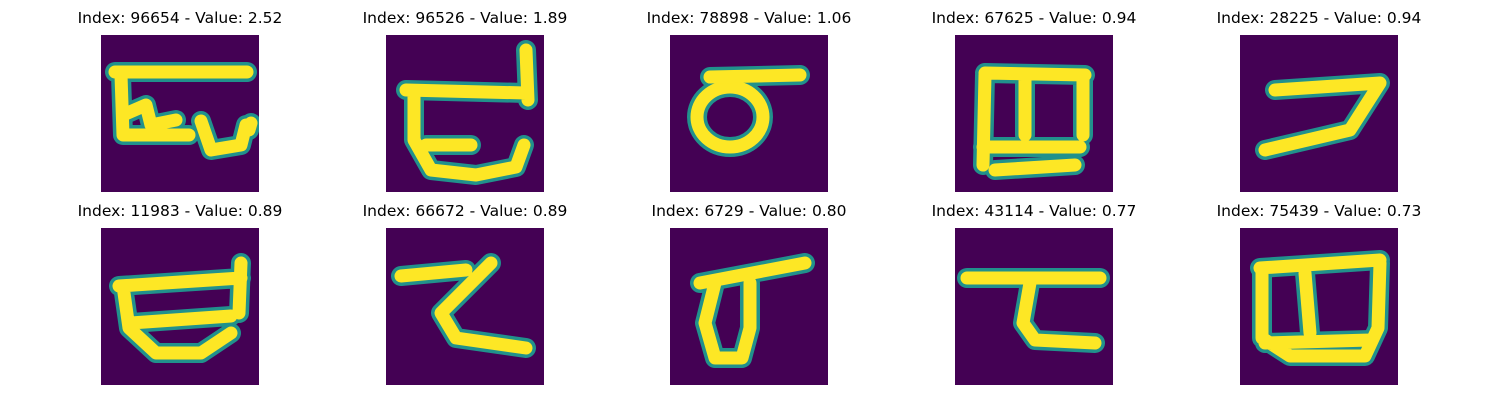  Describe the element at coordinates (749, 18) in the screenshot. I see `panel-title: Index: 78898 - Value: 1.06` at that location.